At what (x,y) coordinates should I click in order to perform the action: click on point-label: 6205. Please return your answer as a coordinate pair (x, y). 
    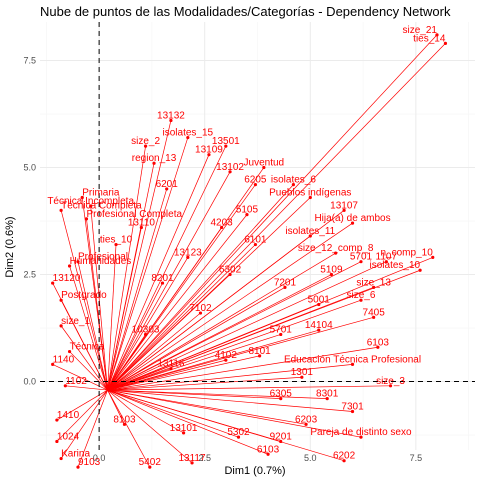
    Looking at the image, I should click on (255, 180).